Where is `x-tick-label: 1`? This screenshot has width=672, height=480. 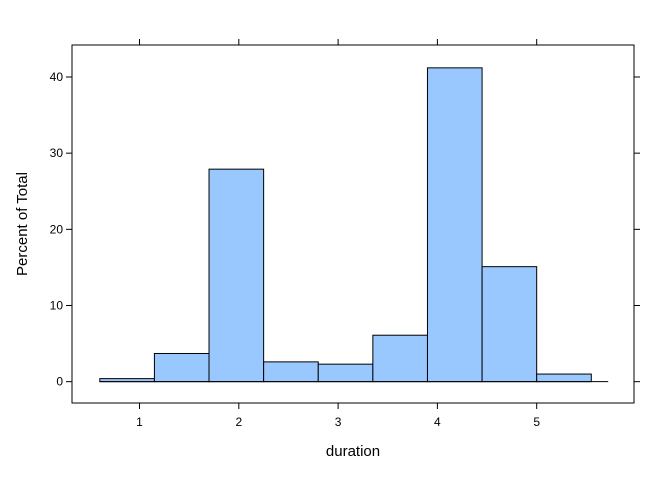
x-tick-label: 1 is located at coordinates (139, 422).